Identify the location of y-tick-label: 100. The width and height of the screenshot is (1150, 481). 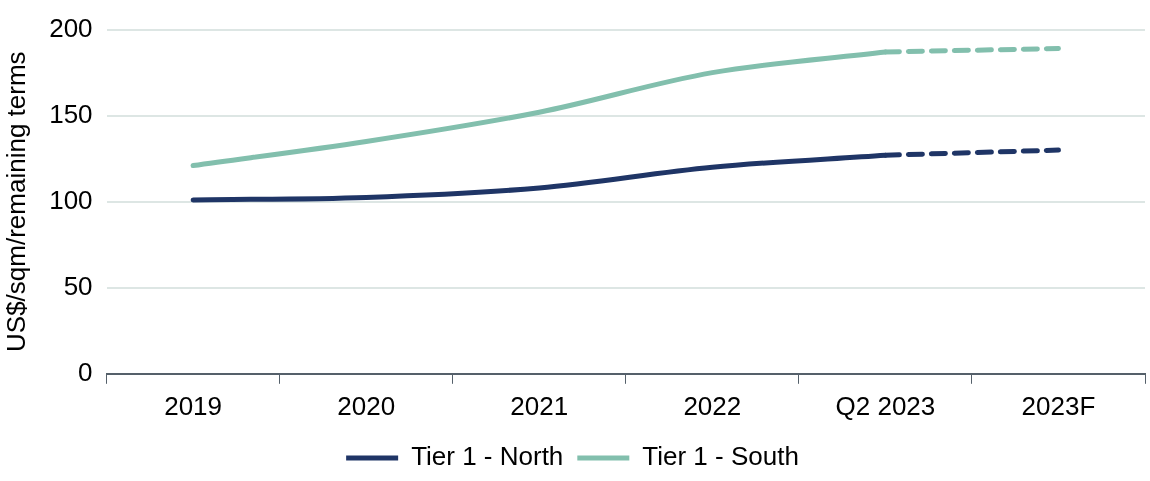
(71, 199).